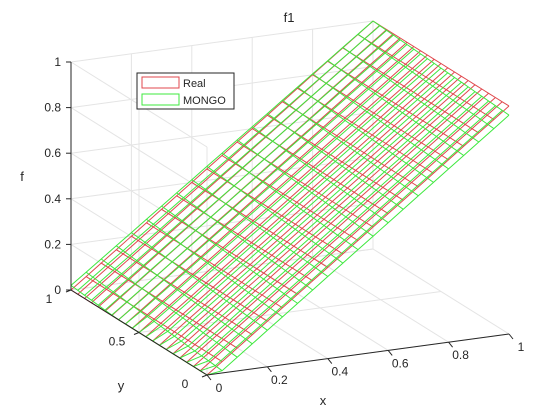 The width and height of the screenshot is (560, 420). Describe the element at coordinates (160, 82) in the screenshot. I see `legend-swatch-real` at that location.